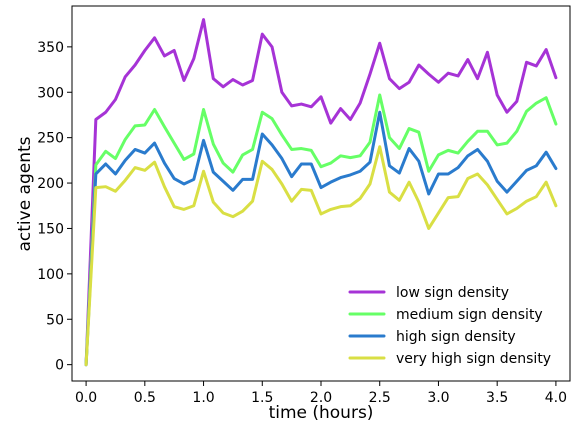  I want to click on x-tick-label: 3.0, so click(438, 398).